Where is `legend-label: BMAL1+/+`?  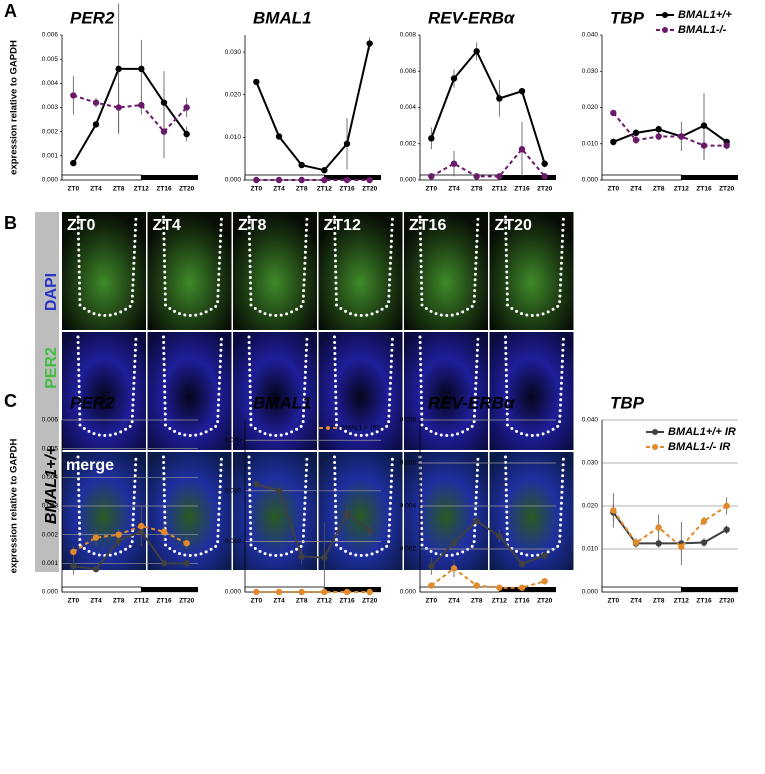 legend-label: BMAL1+/+ is located at coordinates (705, 15).